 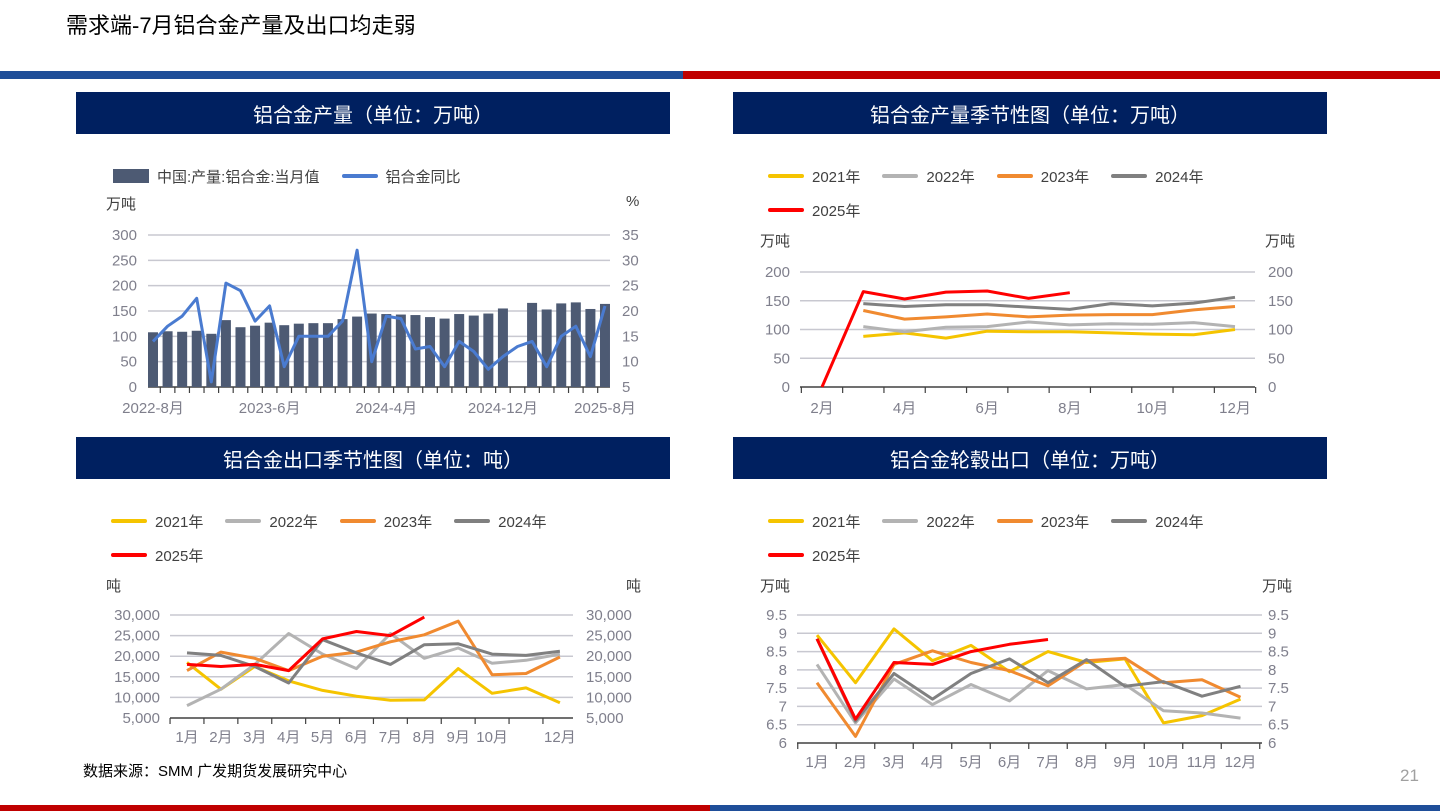 What do you see at coordinates (322, 737) in the screenshot?
I see `x-tick-label: 5月` at bounding box center [322, 737].